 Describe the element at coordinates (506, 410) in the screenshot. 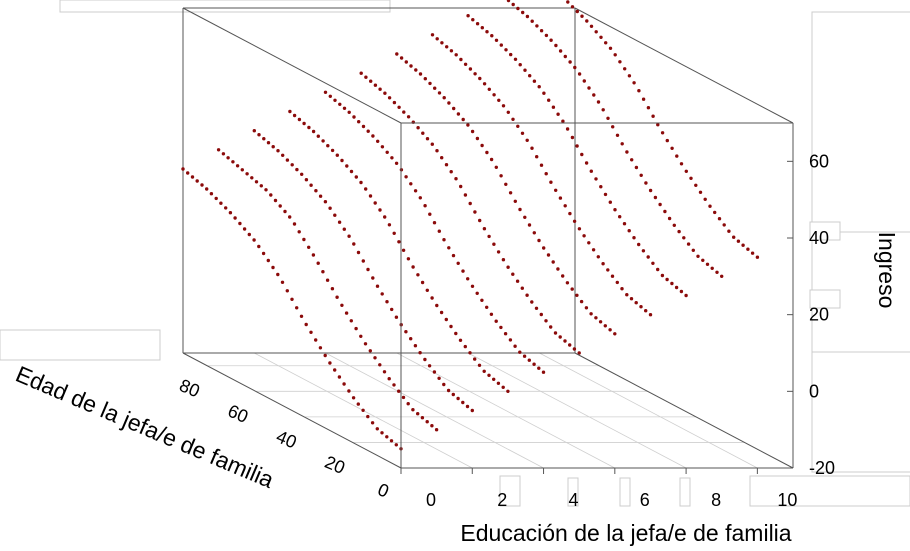

I see `grid-line` at that location.